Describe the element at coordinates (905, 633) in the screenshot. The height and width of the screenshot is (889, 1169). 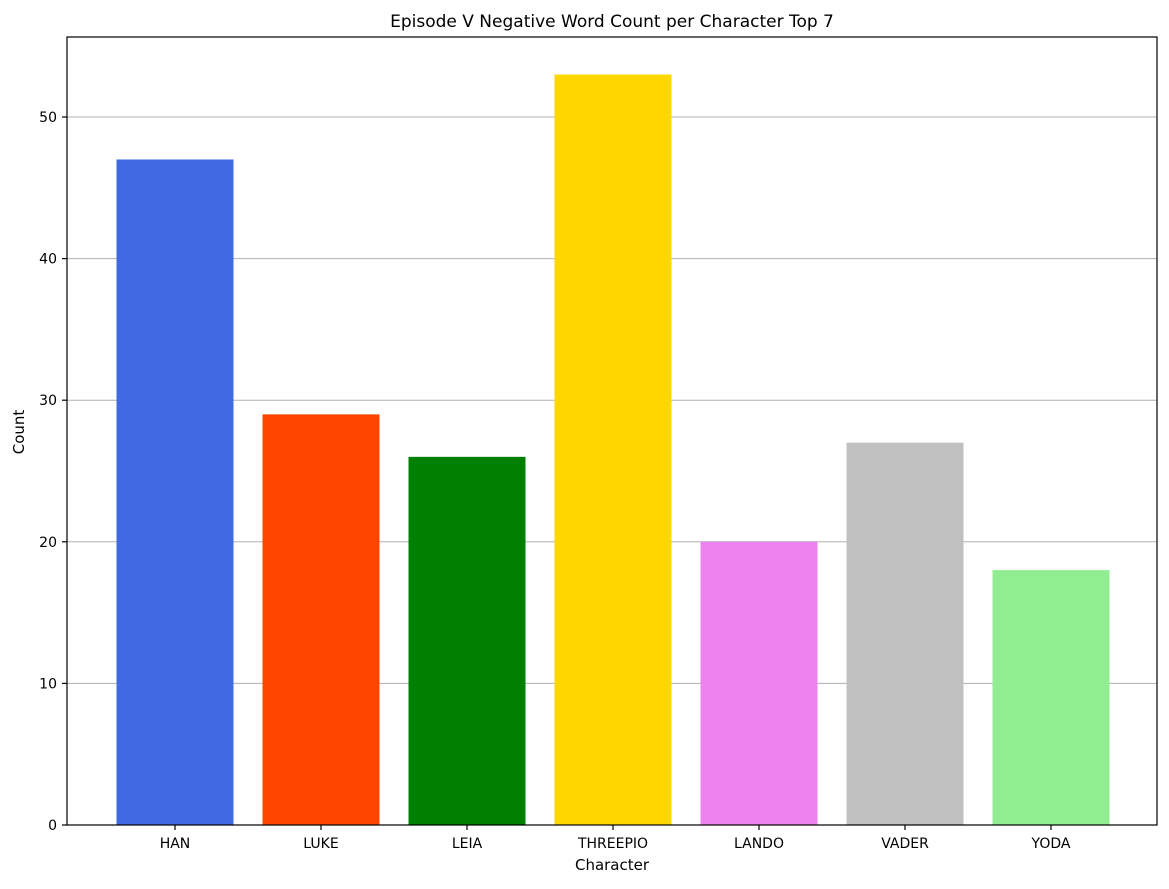
I see `bar-vader` at that location.